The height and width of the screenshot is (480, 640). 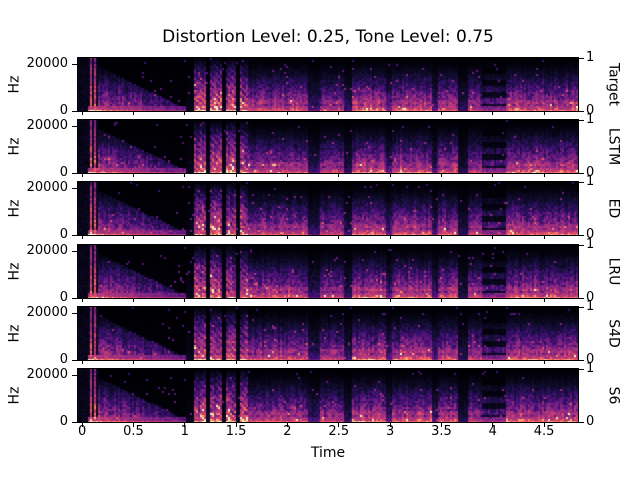 I want to click on spectrogram-panel-lstm, so click(x=328, y=146).